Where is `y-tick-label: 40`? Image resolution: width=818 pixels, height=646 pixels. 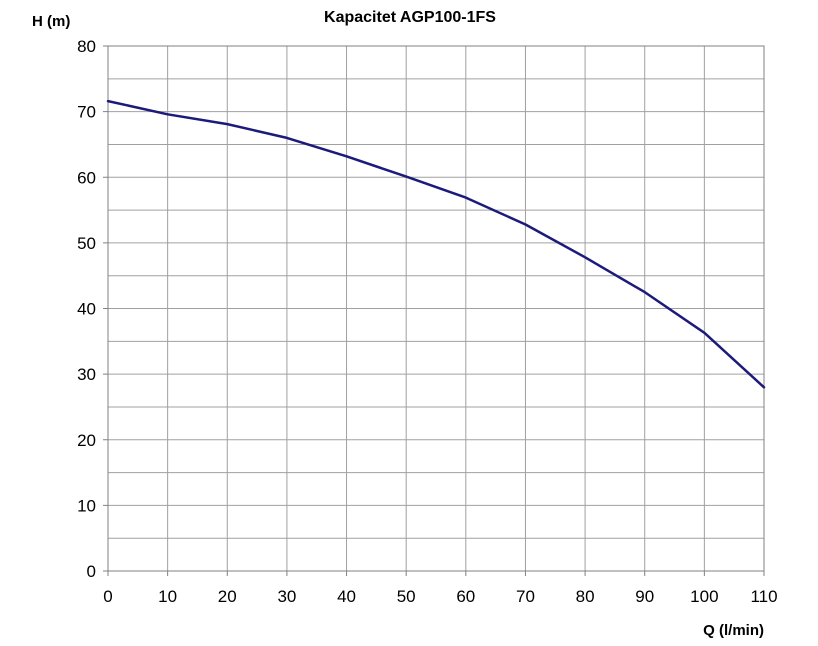 y-tick-label: 40 is located at coordinates (86, 309).